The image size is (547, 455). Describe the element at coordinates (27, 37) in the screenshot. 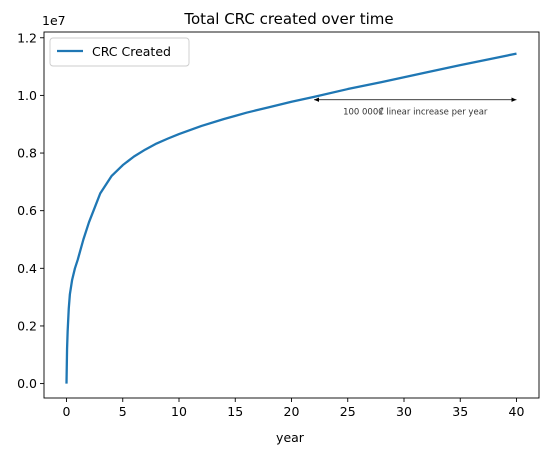

I see `y-tick-label: 1.2` at that location.